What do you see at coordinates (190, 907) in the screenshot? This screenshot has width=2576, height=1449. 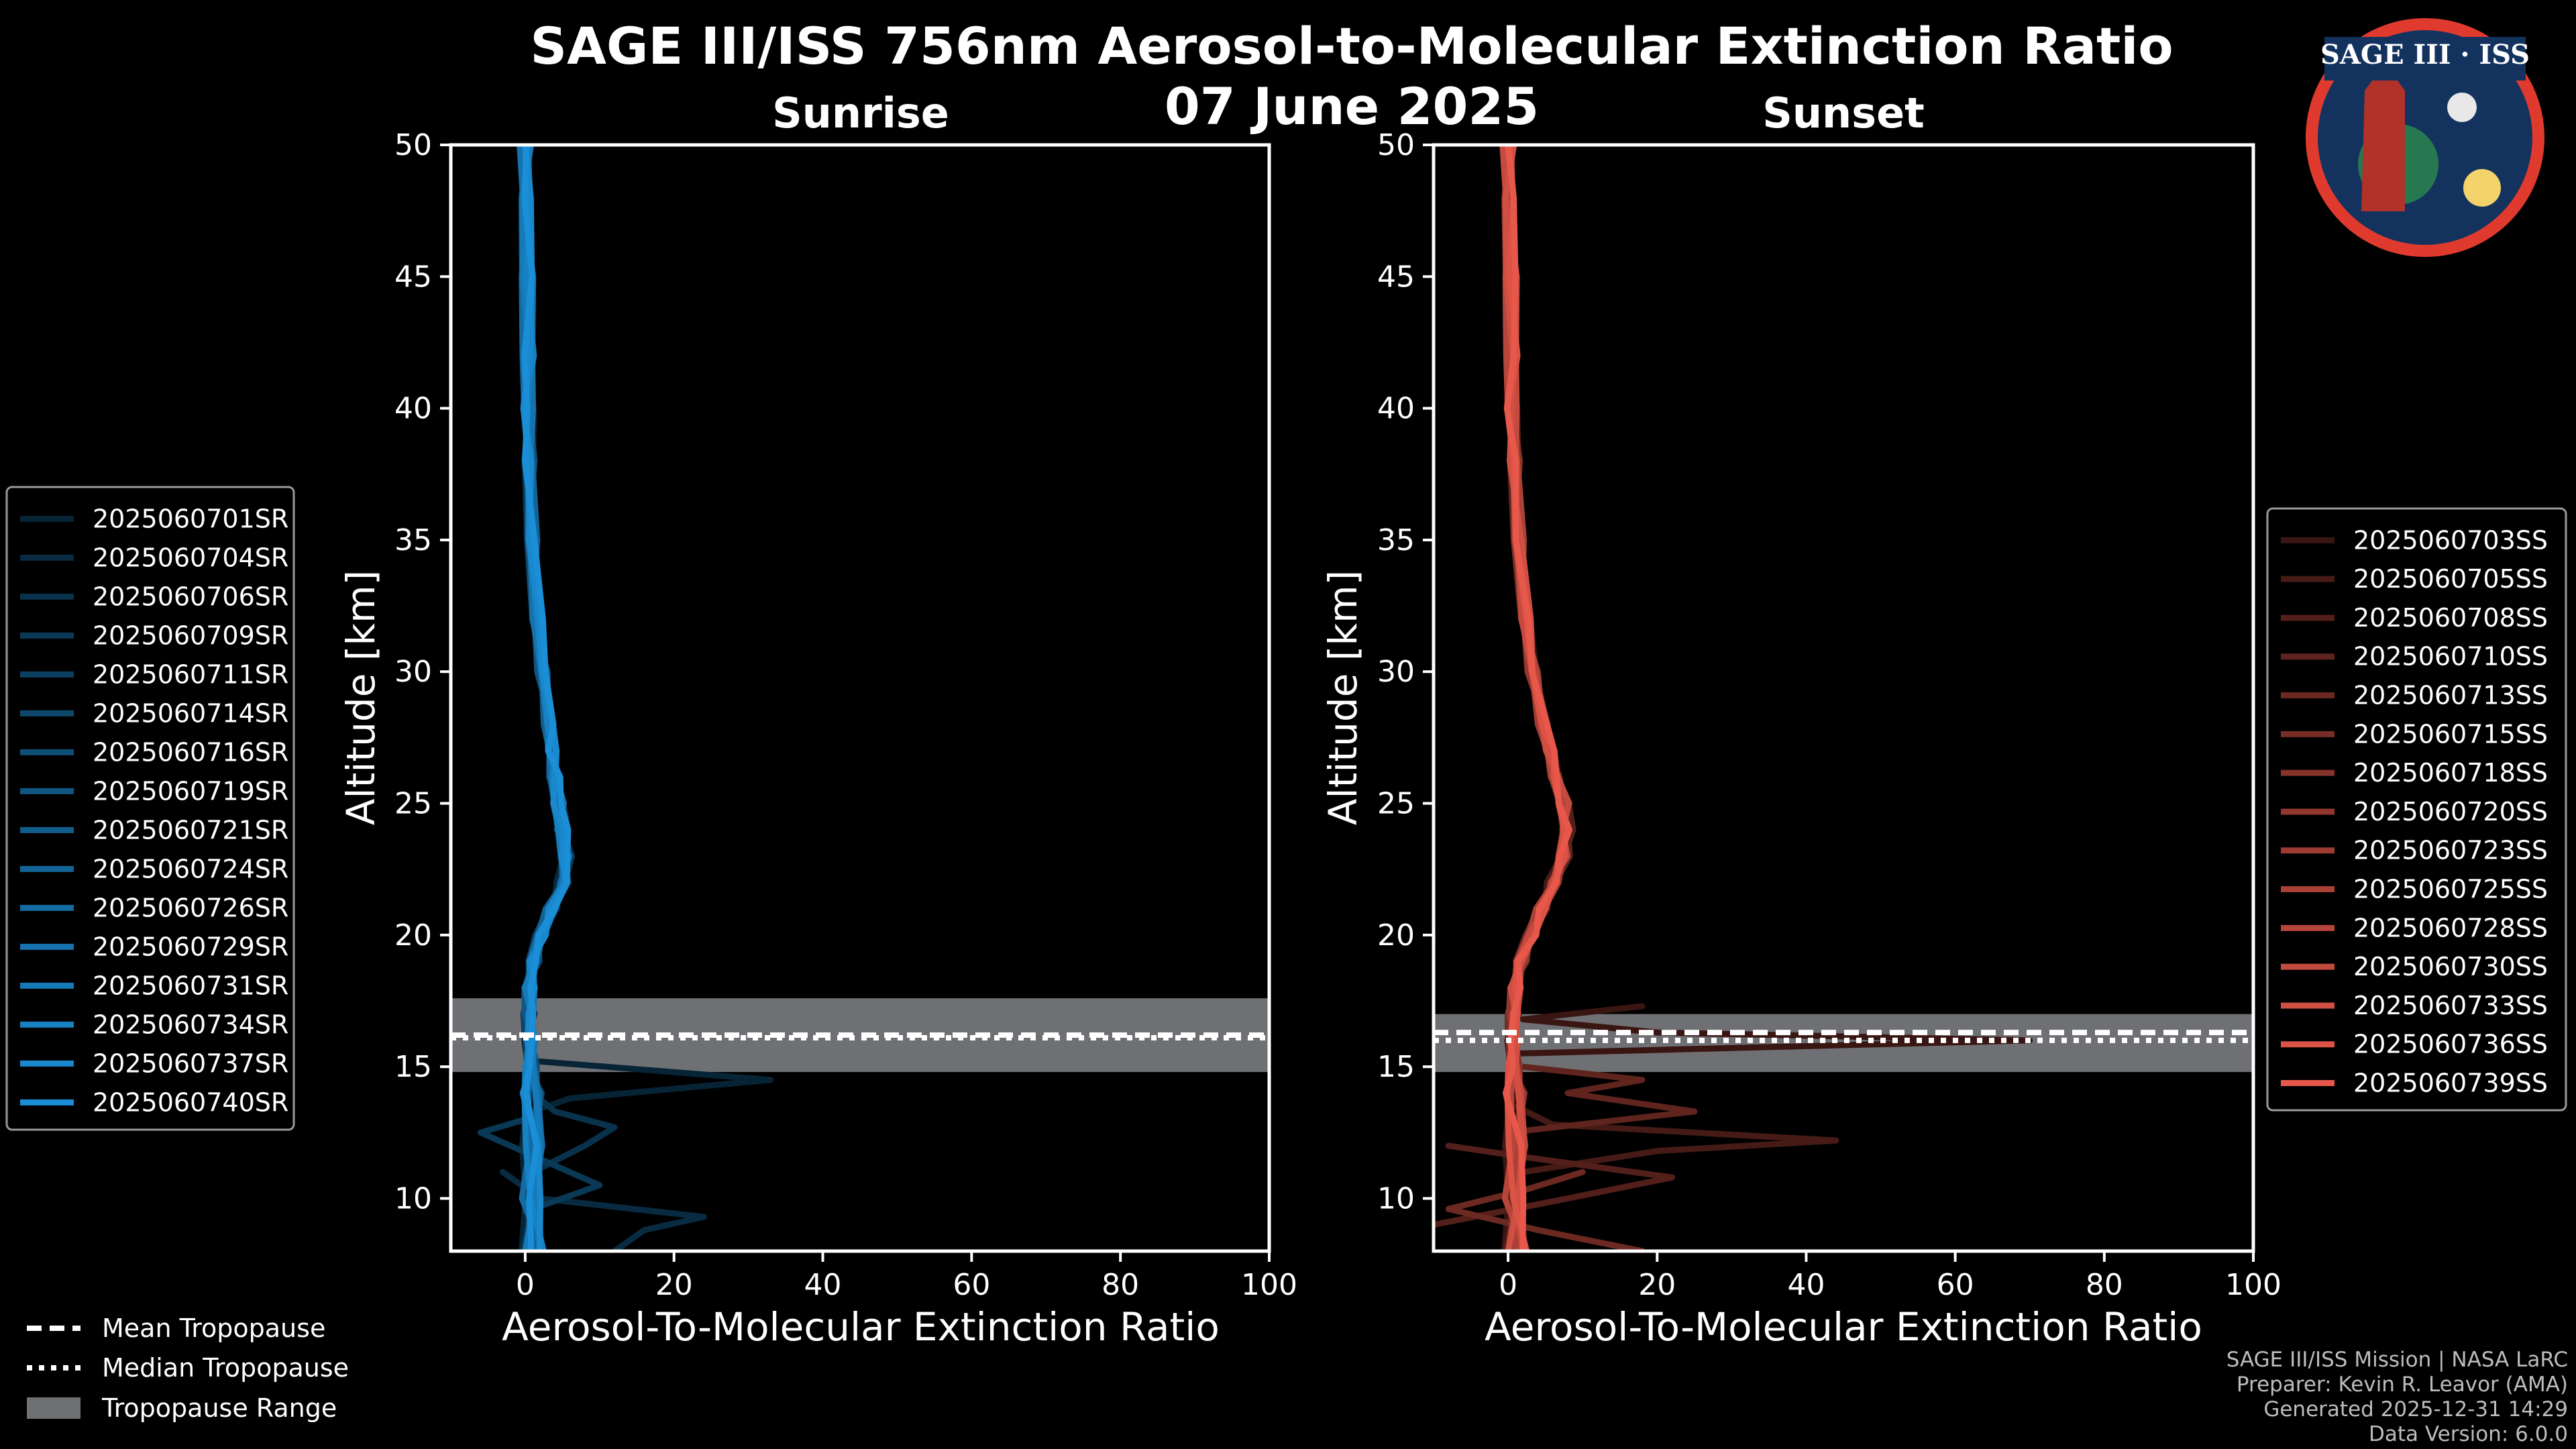 I see `sunrise-legend-label: 2025060726SR` at bounding box center [190, 907].